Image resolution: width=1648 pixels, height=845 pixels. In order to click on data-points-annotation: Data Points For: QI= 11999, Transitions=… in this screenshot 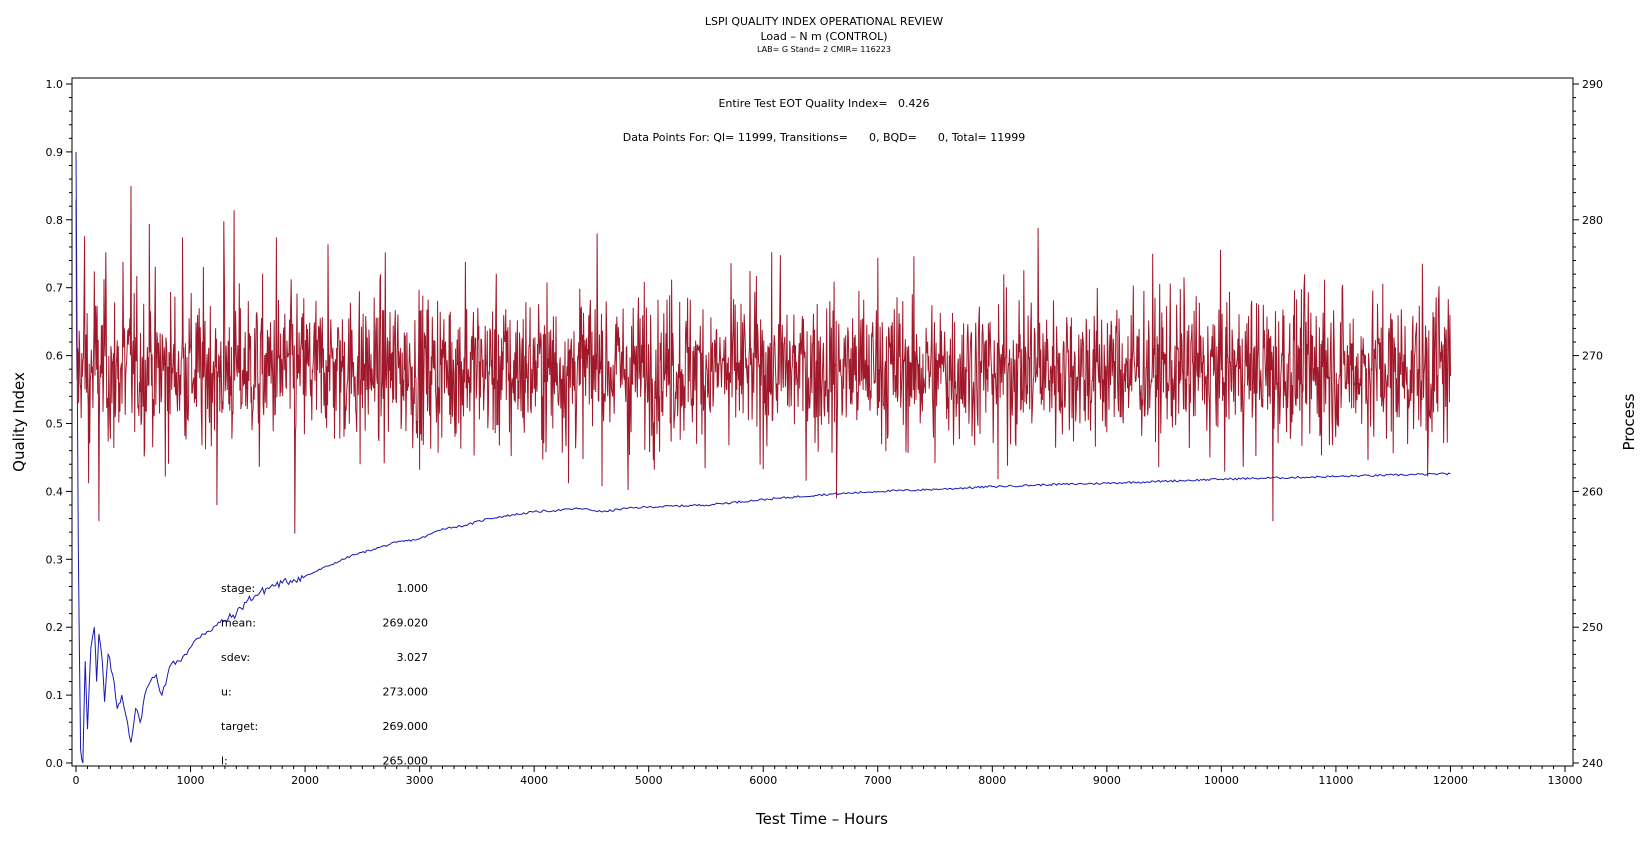, I will do `click(824, 137)`.